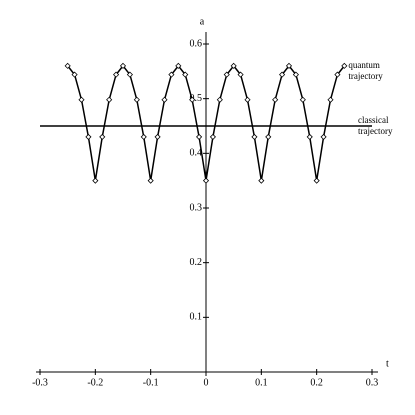  I want to click on x-tick-label: -0.3, so click(40, 382).